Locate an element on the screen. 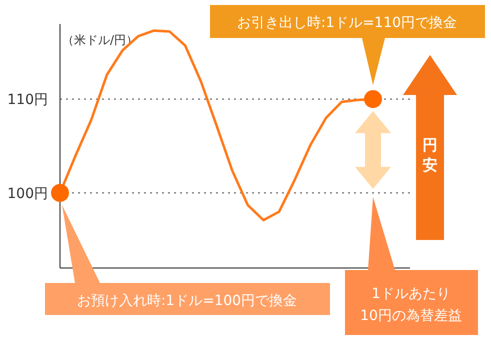 The height and width of the screenshot is (346, 491). text: 1ドルあたり 10円の為替差益 is located at coordinates (411, 305).